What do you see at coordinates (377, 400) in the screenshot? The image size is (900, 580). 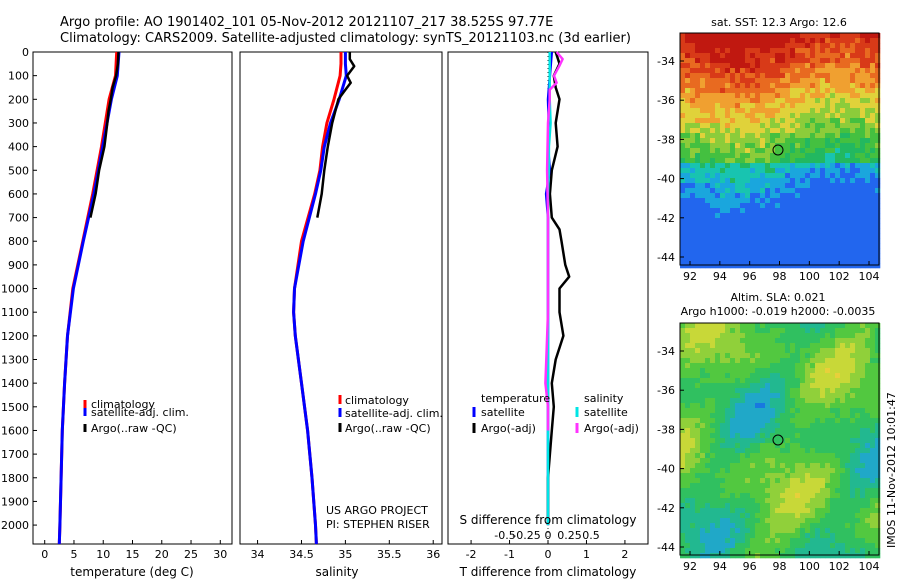 I see `legend-clim-label: climatology` at bounding box center [377, 400].